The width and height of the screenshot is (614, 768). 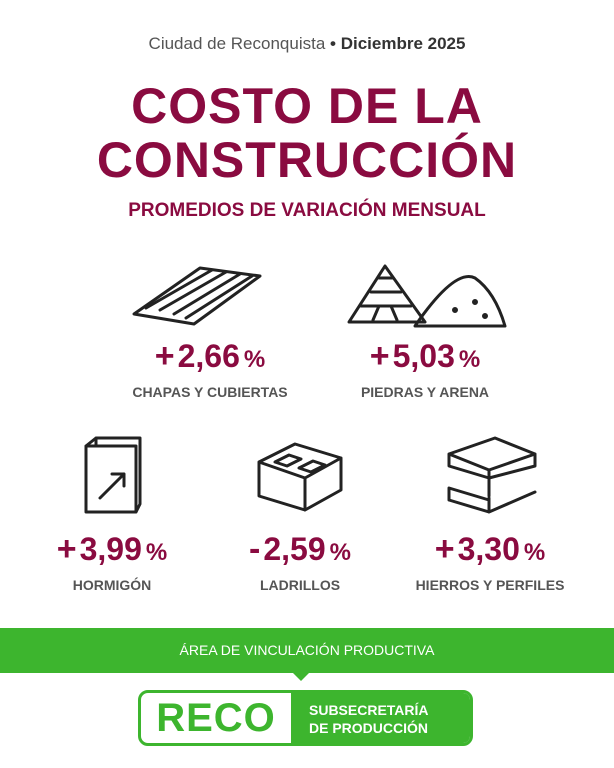 I want to click on variation: +3,99%, so click(x=112, y=549).